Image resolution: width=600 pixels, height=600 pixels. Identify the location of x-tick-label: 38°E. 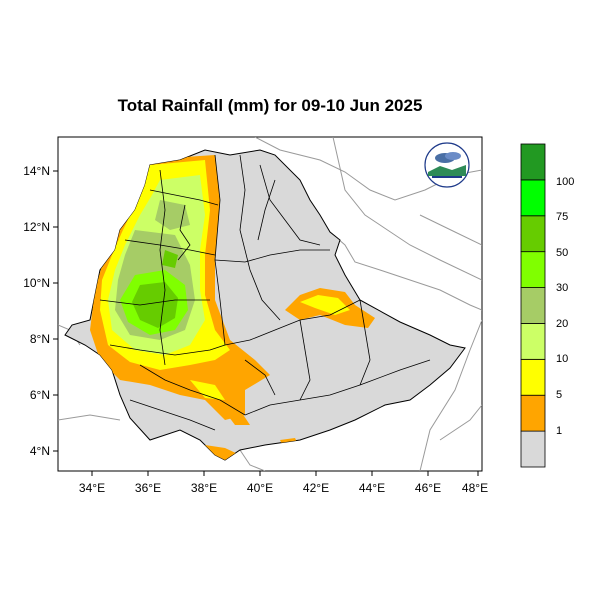
(204, 488).